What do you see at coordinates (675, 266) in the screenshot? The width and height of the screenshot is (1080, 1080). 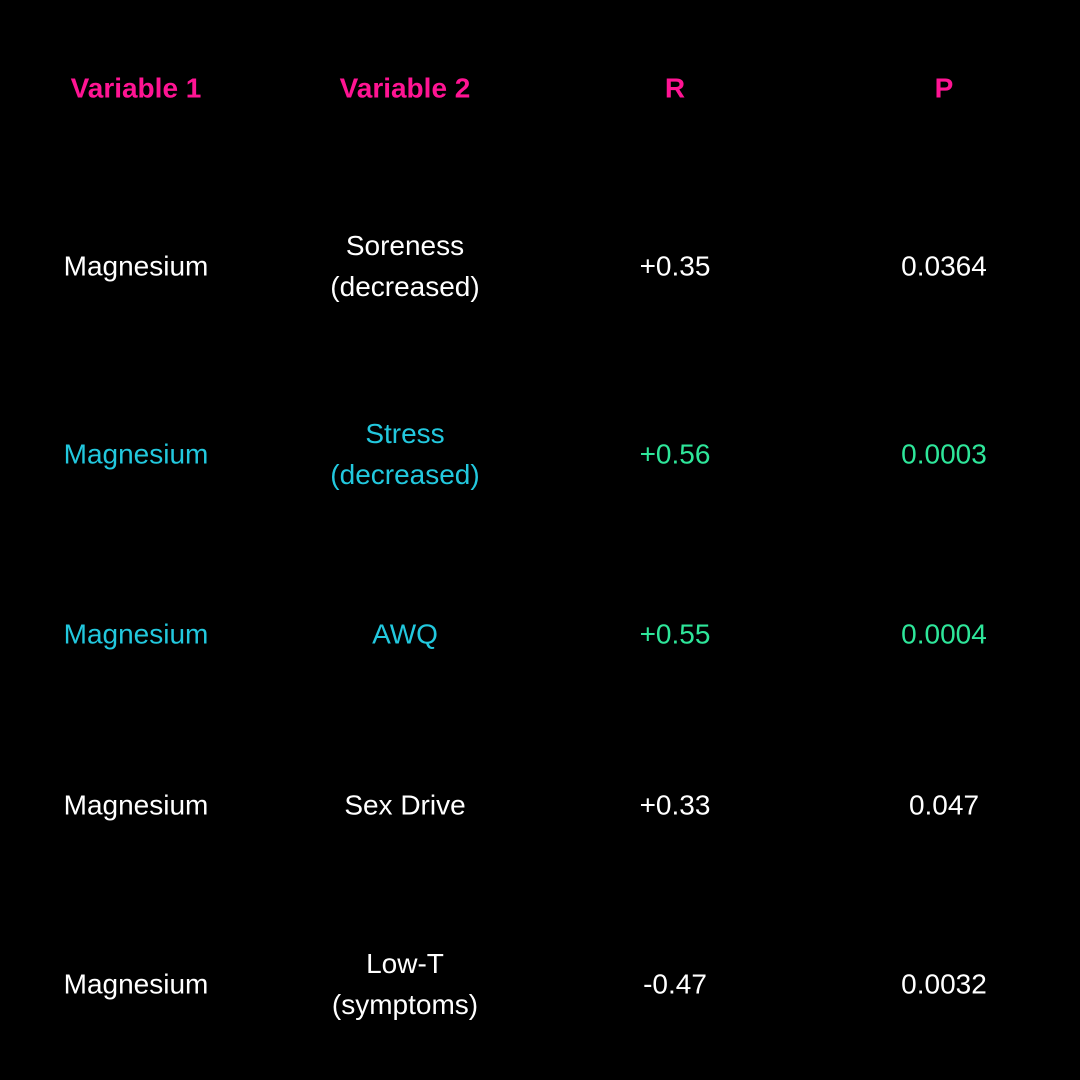 I see `table-cell: +0.35` at bounding box center [675, 266].